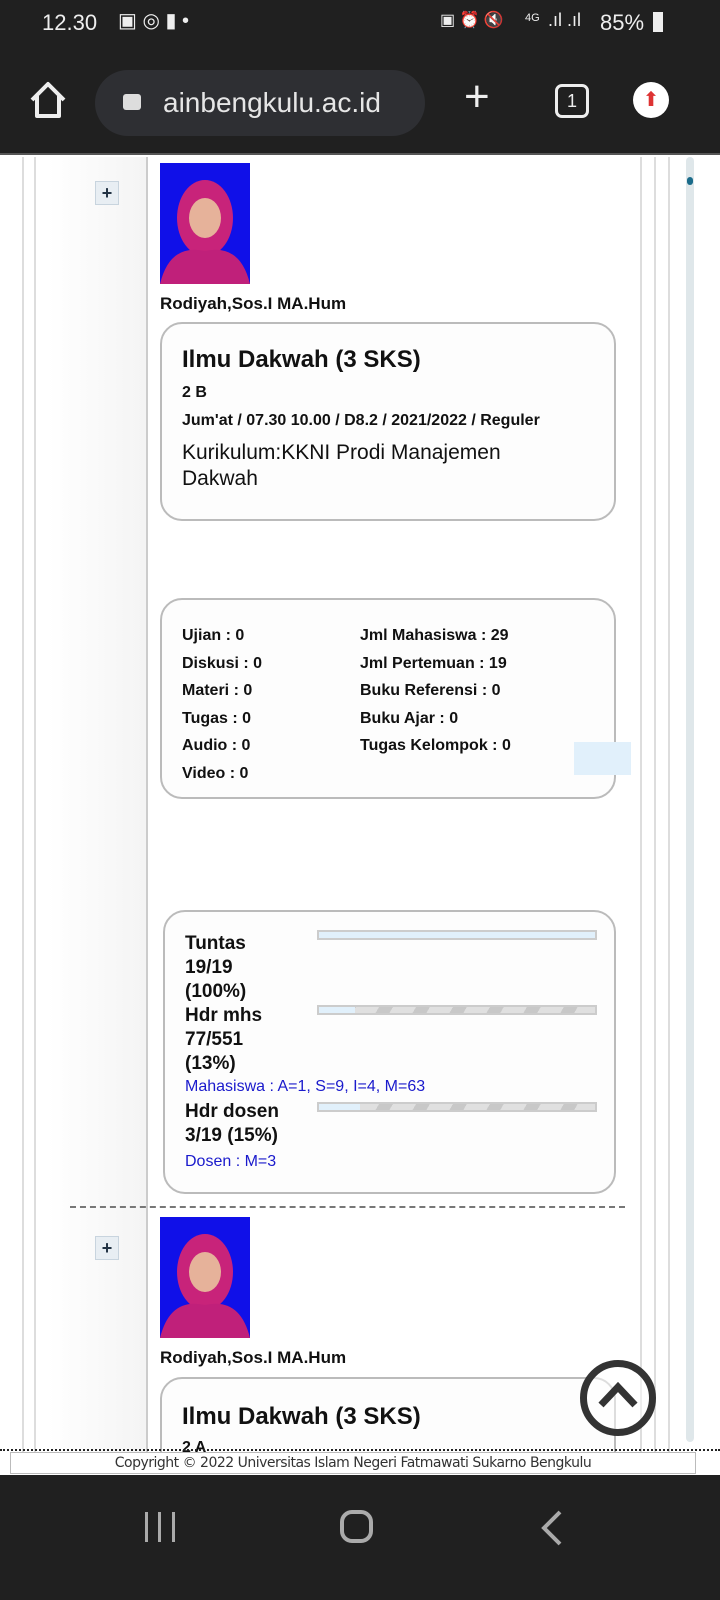 The image size is (720, 1600). What do you see at coordinates (194, 392) in the screenshot?
I see `class-name: 2 B` at bounding box center [194, 392].